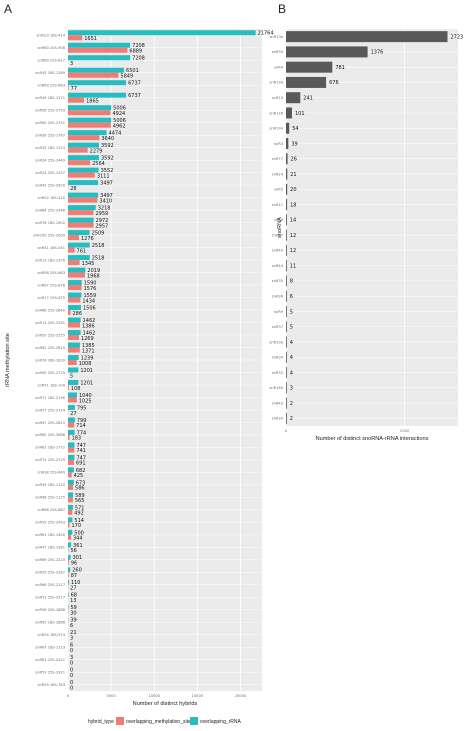  Describe the element at coordinates (50, 585) in the screenshot. I see `y-tick-label: snR66 25S-2117` at that location.